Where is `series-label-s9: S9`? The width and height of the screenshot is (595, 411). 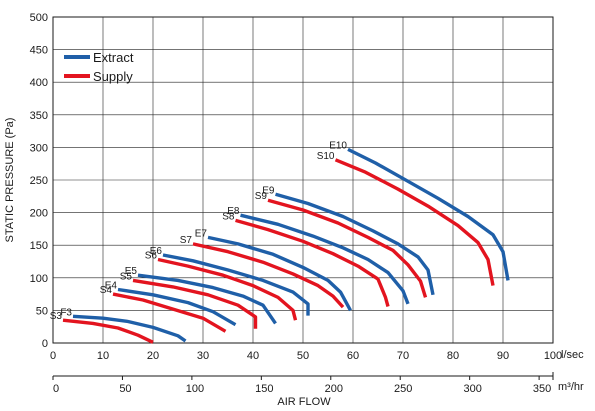
series-label-s9: S9 is located at coordinates (261, 196).